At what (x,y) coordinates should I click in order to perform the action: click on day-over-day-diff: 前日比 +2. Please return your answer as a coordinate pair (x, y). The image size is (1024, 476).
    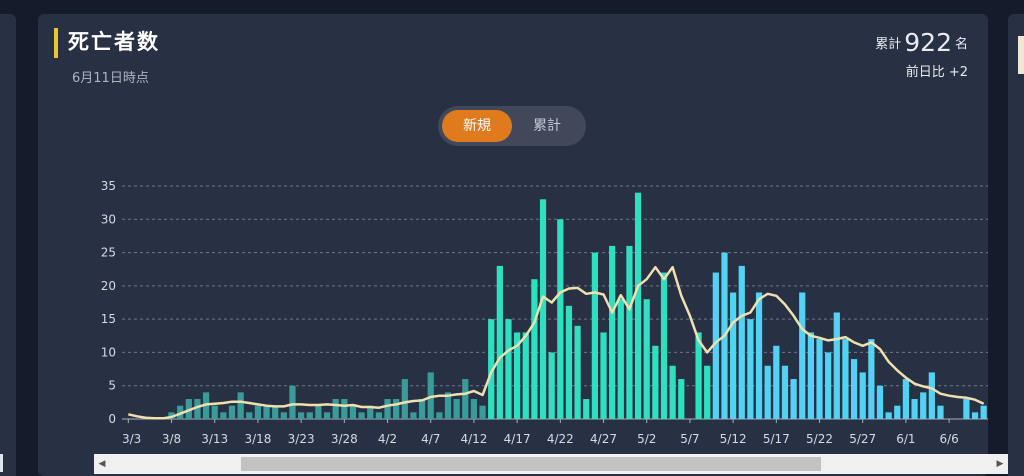
    Looking at the image, I should click on (936, 72).